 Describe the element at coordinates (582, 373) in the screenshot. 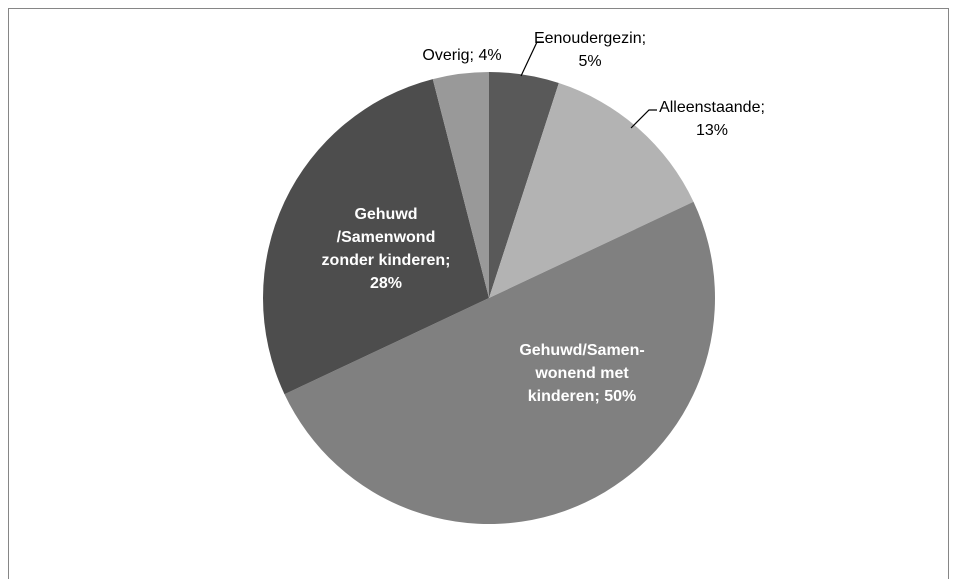

I see `data-label: Gehuwd/Samen-wonend met kinderen; 50%` at that location.